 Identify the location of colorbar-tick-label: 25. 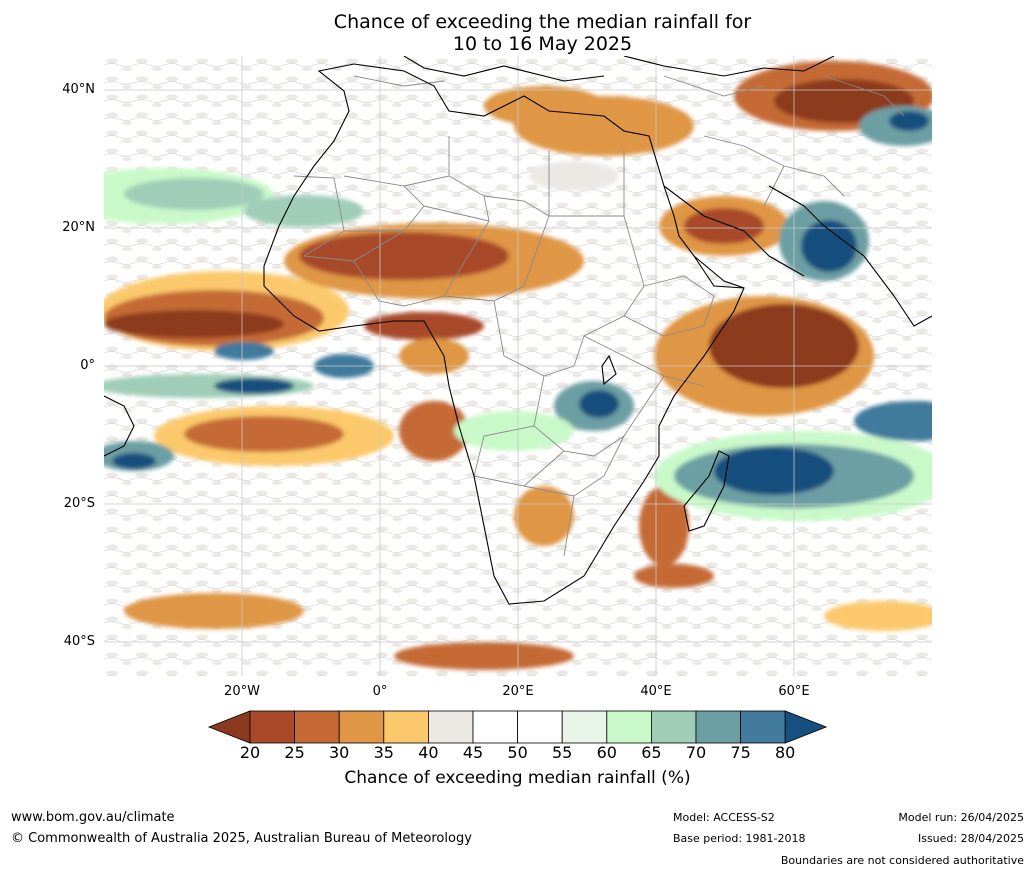
(294, 752).